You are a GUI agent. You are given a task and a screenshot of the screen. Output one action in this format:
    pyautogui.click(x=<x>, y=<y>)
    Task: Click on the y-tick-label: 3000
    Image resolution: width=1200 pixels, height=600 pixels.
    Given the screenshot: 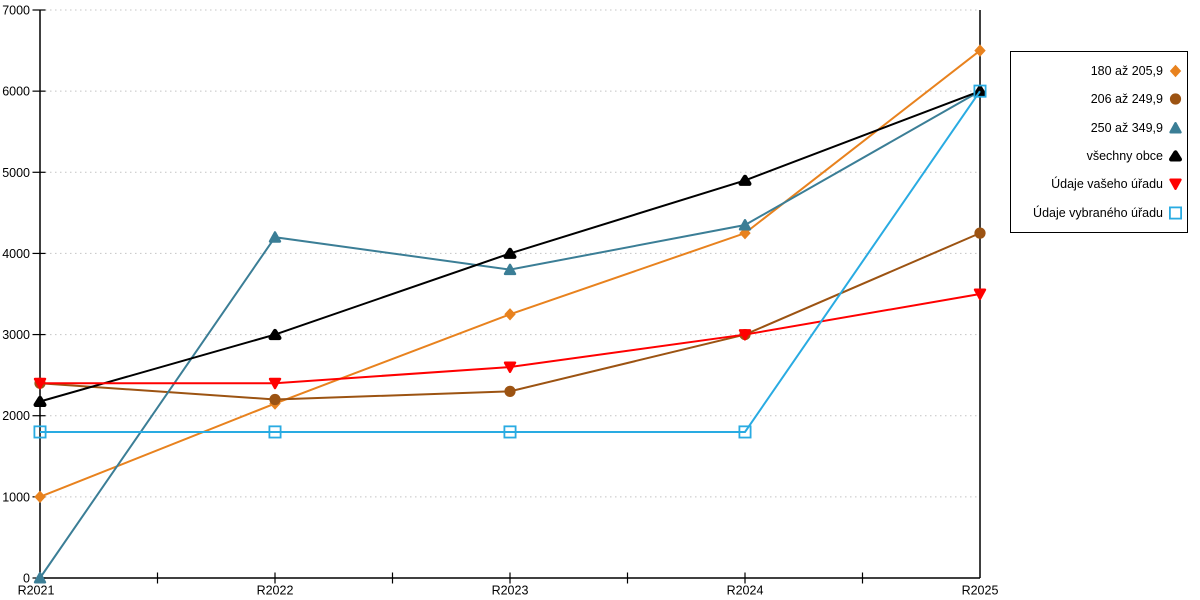 What is the action you would take?
    pyautogui.click(x=16, y=335)
    